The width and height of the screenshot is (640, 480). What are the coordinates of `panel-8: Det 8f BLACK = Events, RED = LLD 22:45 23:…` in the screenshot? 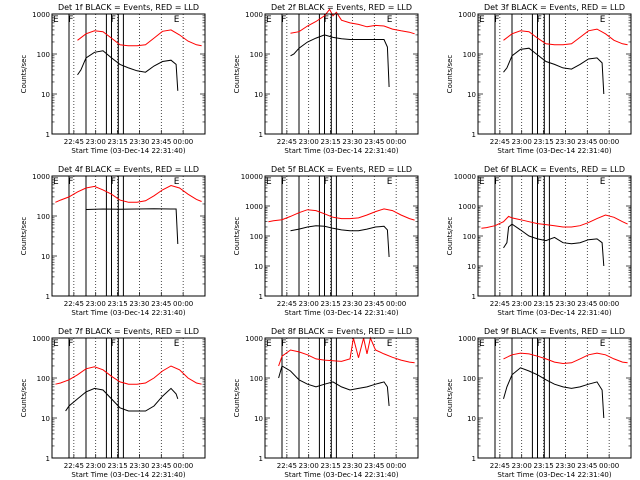 It's located at (326, 403).